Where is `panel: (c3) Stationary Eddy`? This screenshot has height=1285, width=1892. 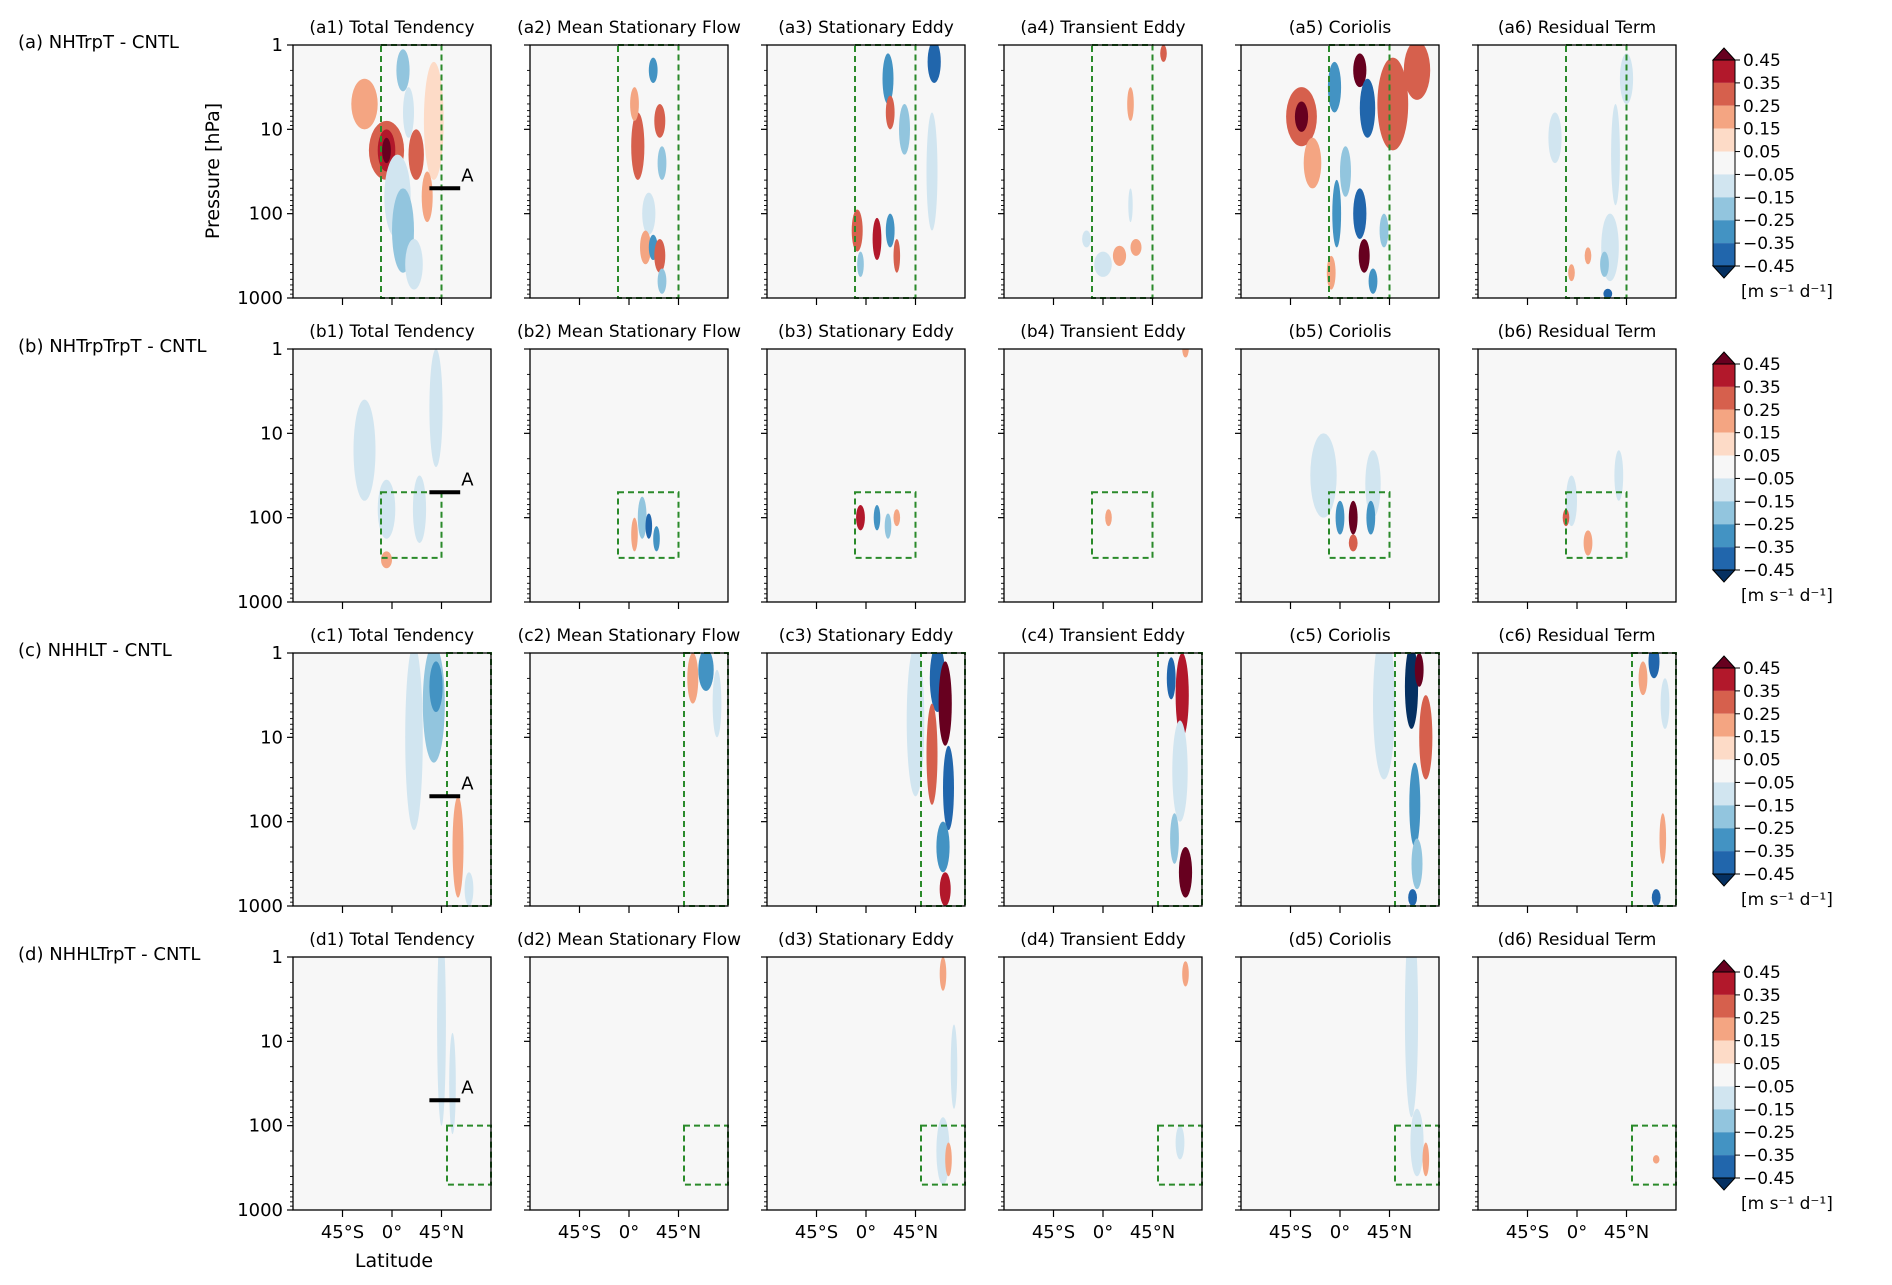 panel: (c3) Stationary Eddy is located at coordinates (863, 769).